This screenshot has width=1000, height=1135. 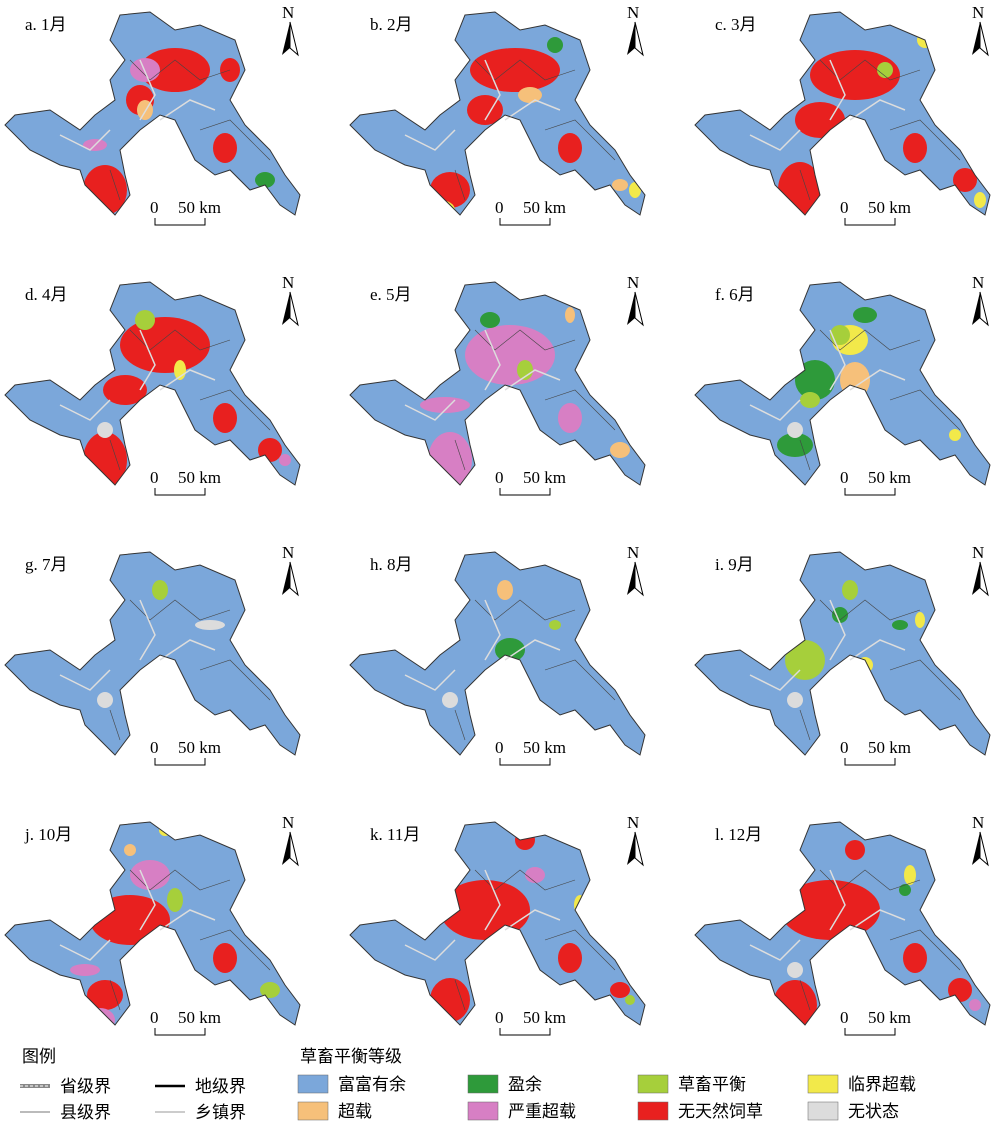 What do you see at coordinates (39, 1056) in the screenshot?
I see `legend-title: 图例` at bounding box center [39, 1056].